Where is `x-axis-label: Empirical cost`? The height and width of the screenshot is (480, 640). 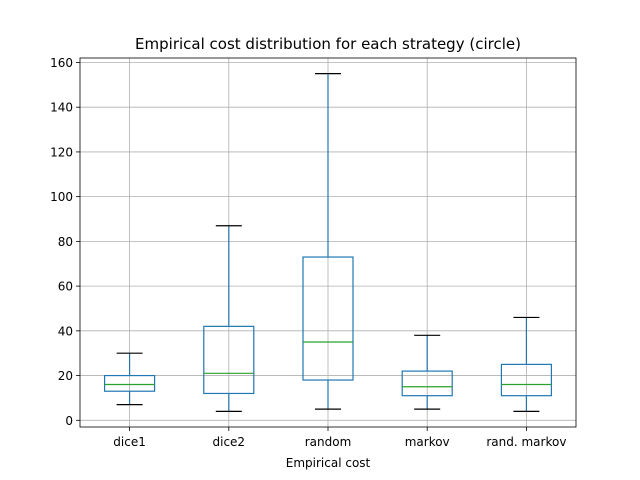 x-axis-label: Empirical cost is located at coordinates (328, 463).